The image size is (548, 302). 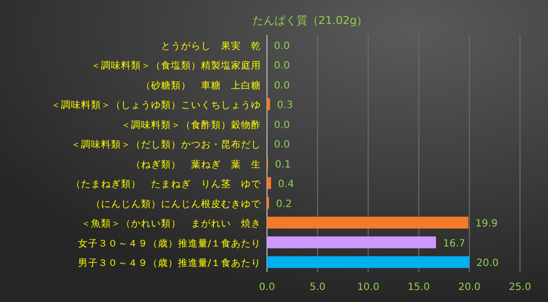 What do you see at coordinates (487, 264) in the screenshot?
I see `data-label: 20.0` at bounding box center [487, 264].